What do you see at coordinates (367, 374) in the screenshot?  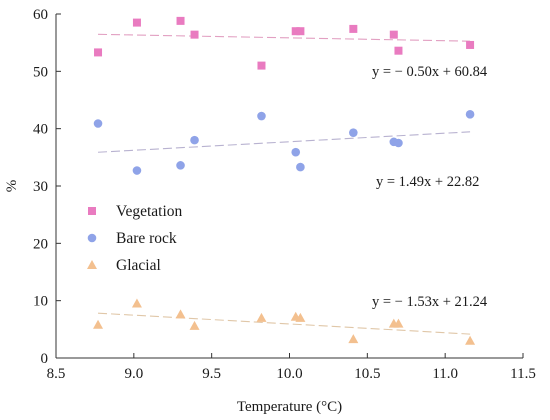 I see `x-tick-label: 10.5` at bounding box center [367, 374].